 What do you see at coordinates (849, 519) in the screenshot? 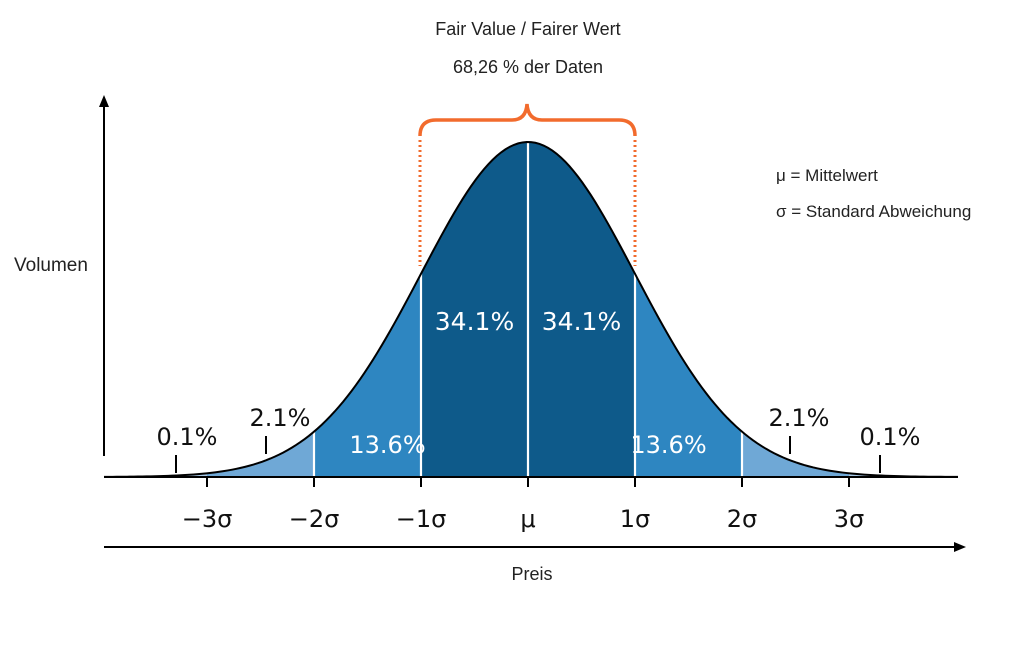
I see `x-tick-label: 3σ` at bounding box center [849, 519].